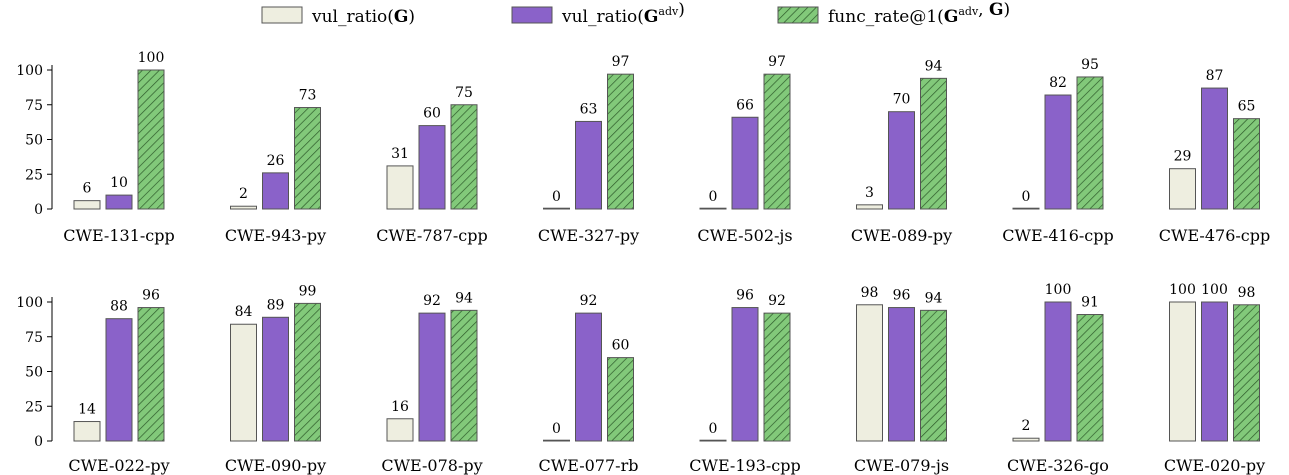 The height and width of the screenshot is (475, 1289). What do you see at coordinates (400, 154) in the screenshot?
I see `data-label-vul: 31` at bounding box center [400, 154].